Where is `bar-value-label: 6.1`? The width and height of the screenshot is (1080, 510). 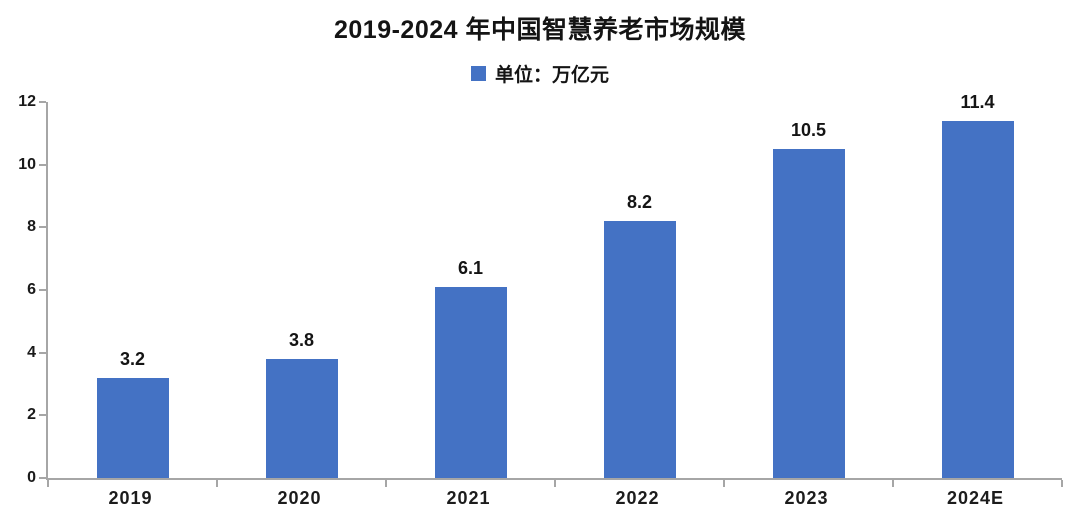
bar-value-label: 6.1 is located at coordinates (470, 267).